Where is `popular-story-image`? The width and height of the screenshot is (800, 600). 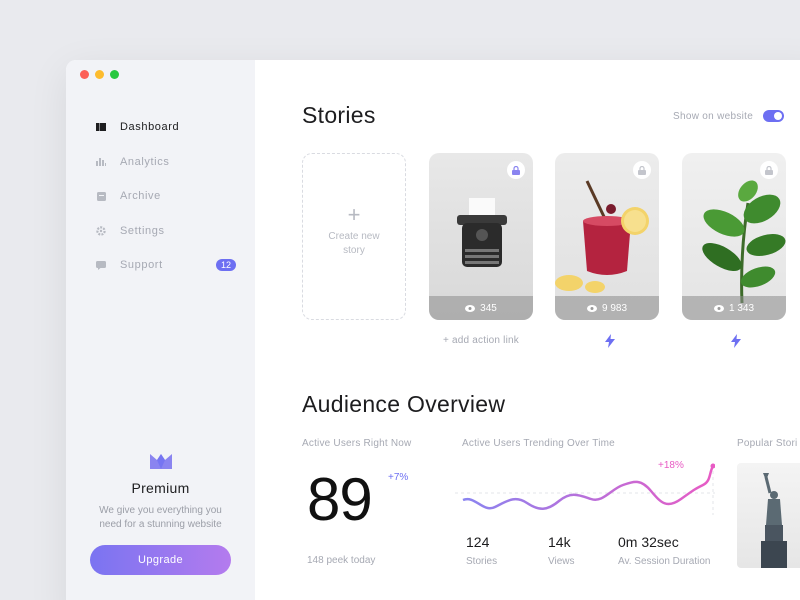 popular-story-image is located at coordinates (768, 515).